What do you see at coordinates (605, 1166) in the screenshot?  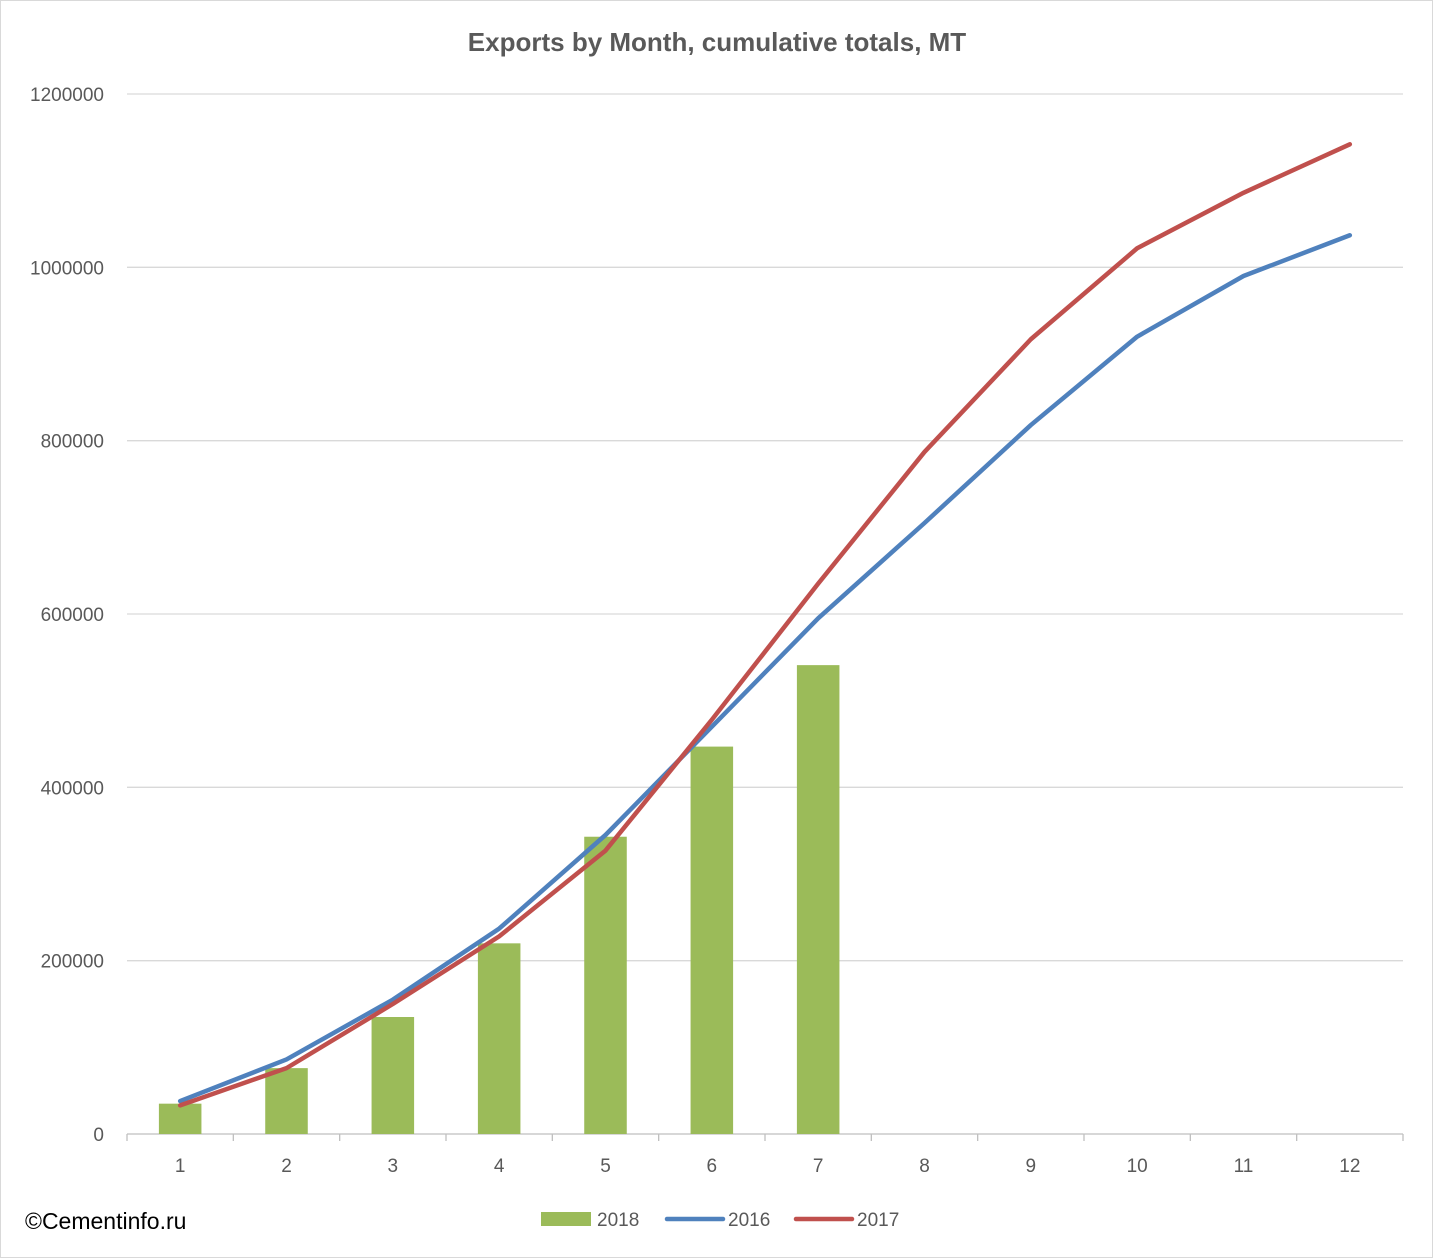 I see `x-tick-label: 5` at bounding box center [605, 1166].